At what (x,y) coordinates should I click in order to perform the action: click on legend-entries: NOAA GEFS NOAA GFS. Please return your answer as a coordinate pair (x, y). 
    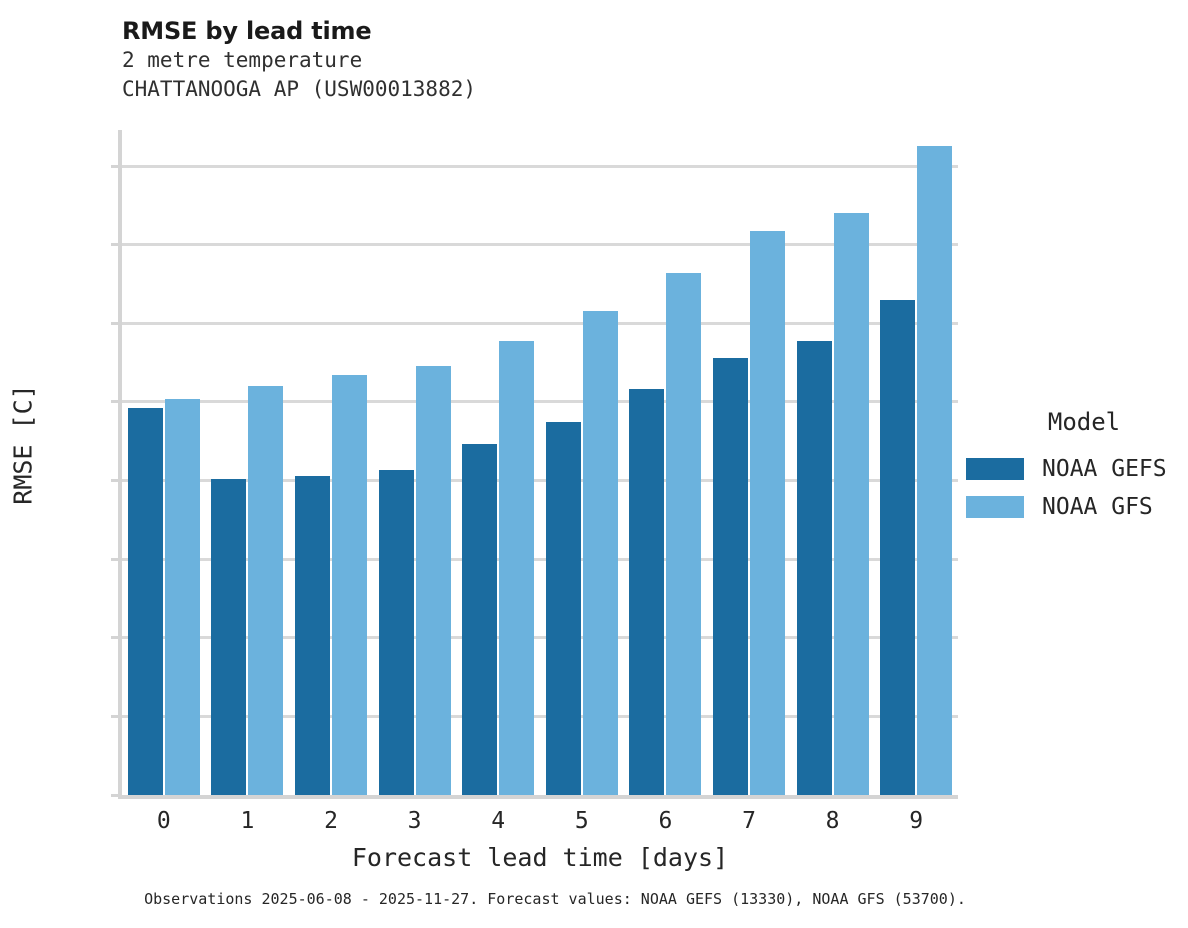
    Looking at the image, I should click on (1073, 488).